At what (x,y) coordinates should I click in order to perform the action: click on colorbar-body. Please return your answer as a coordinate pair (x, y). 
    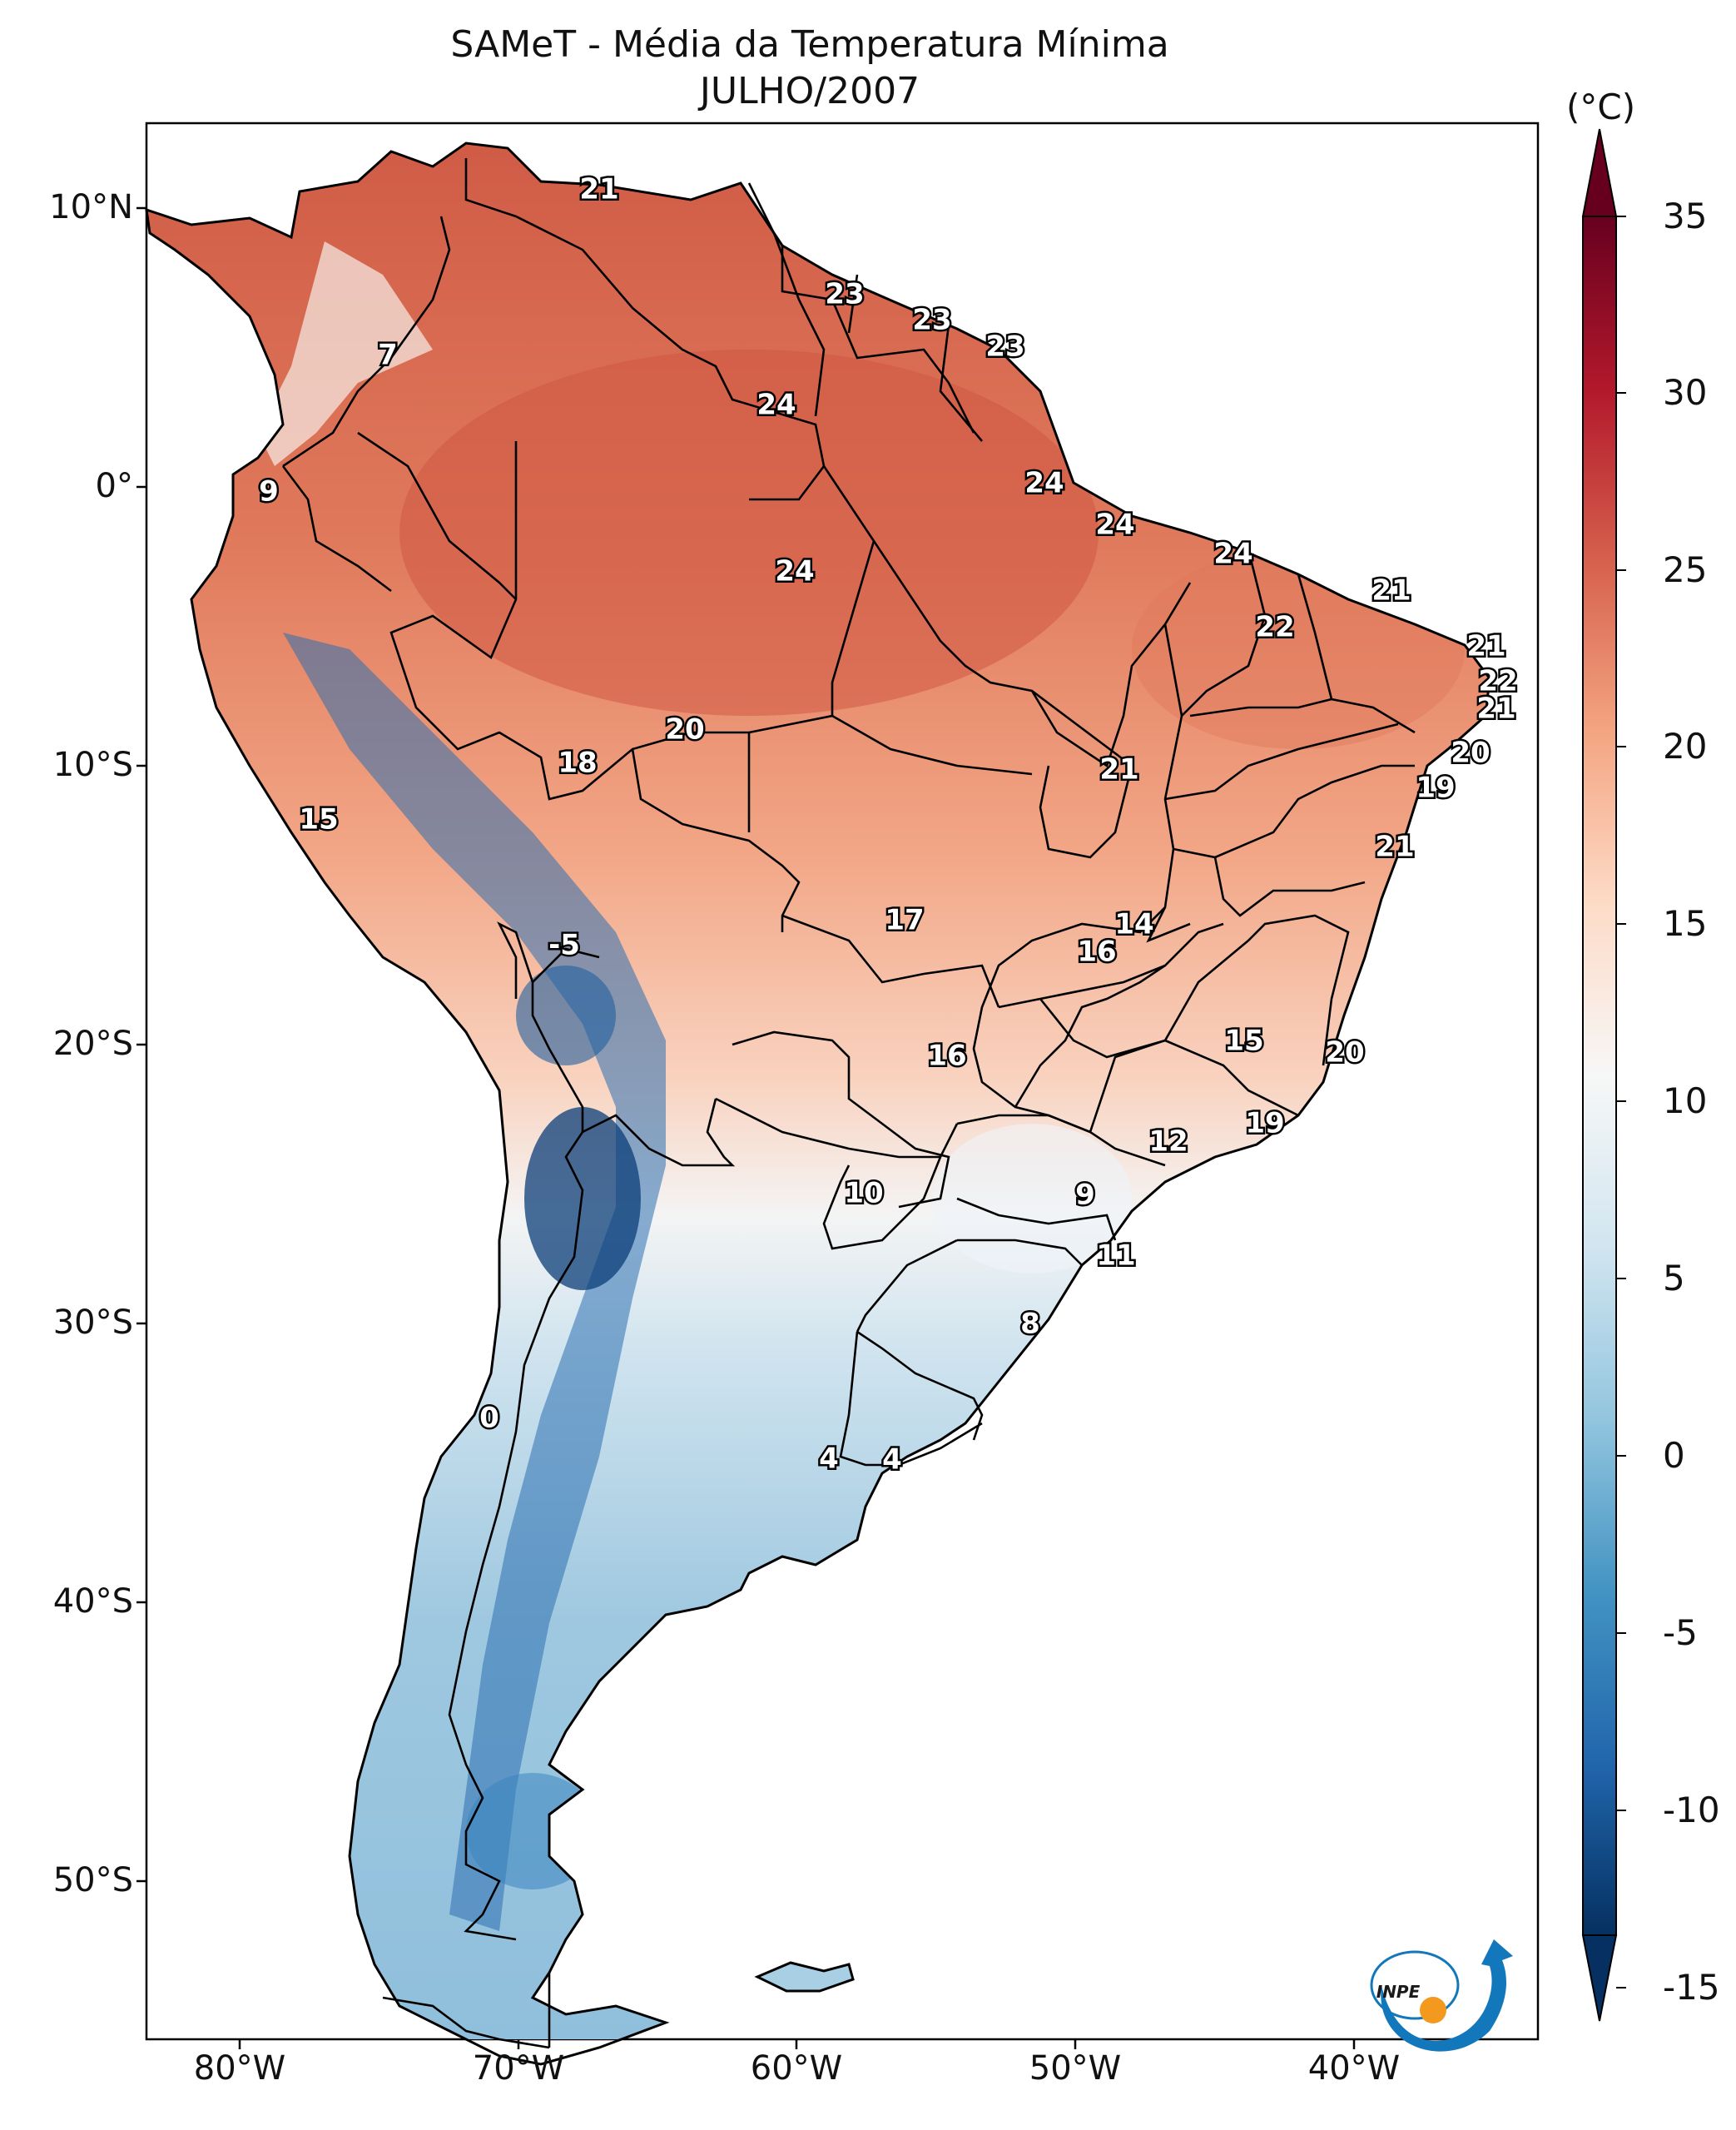
    Looking at the image, I should click on (1600, 1075).